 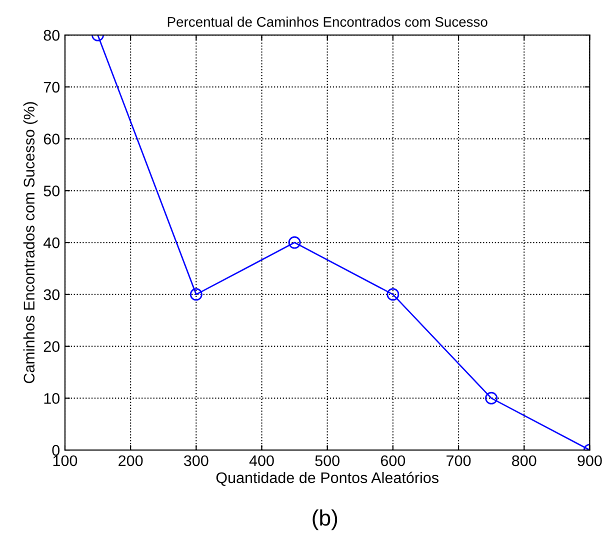 What do you see at coordinates (327, 479) in the screenshot?
I see `x-axis-title: Quantidade de Pontos Aleatórios` at bounding box center [327, 479].